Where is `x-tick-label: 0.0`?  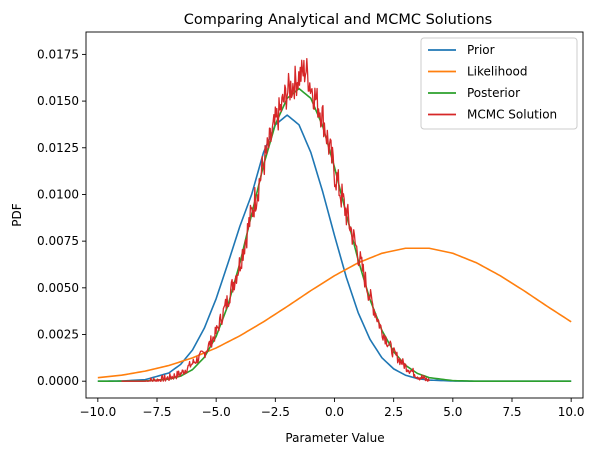
x-tick-label: 0.0 is located at coordinates (334, 412).